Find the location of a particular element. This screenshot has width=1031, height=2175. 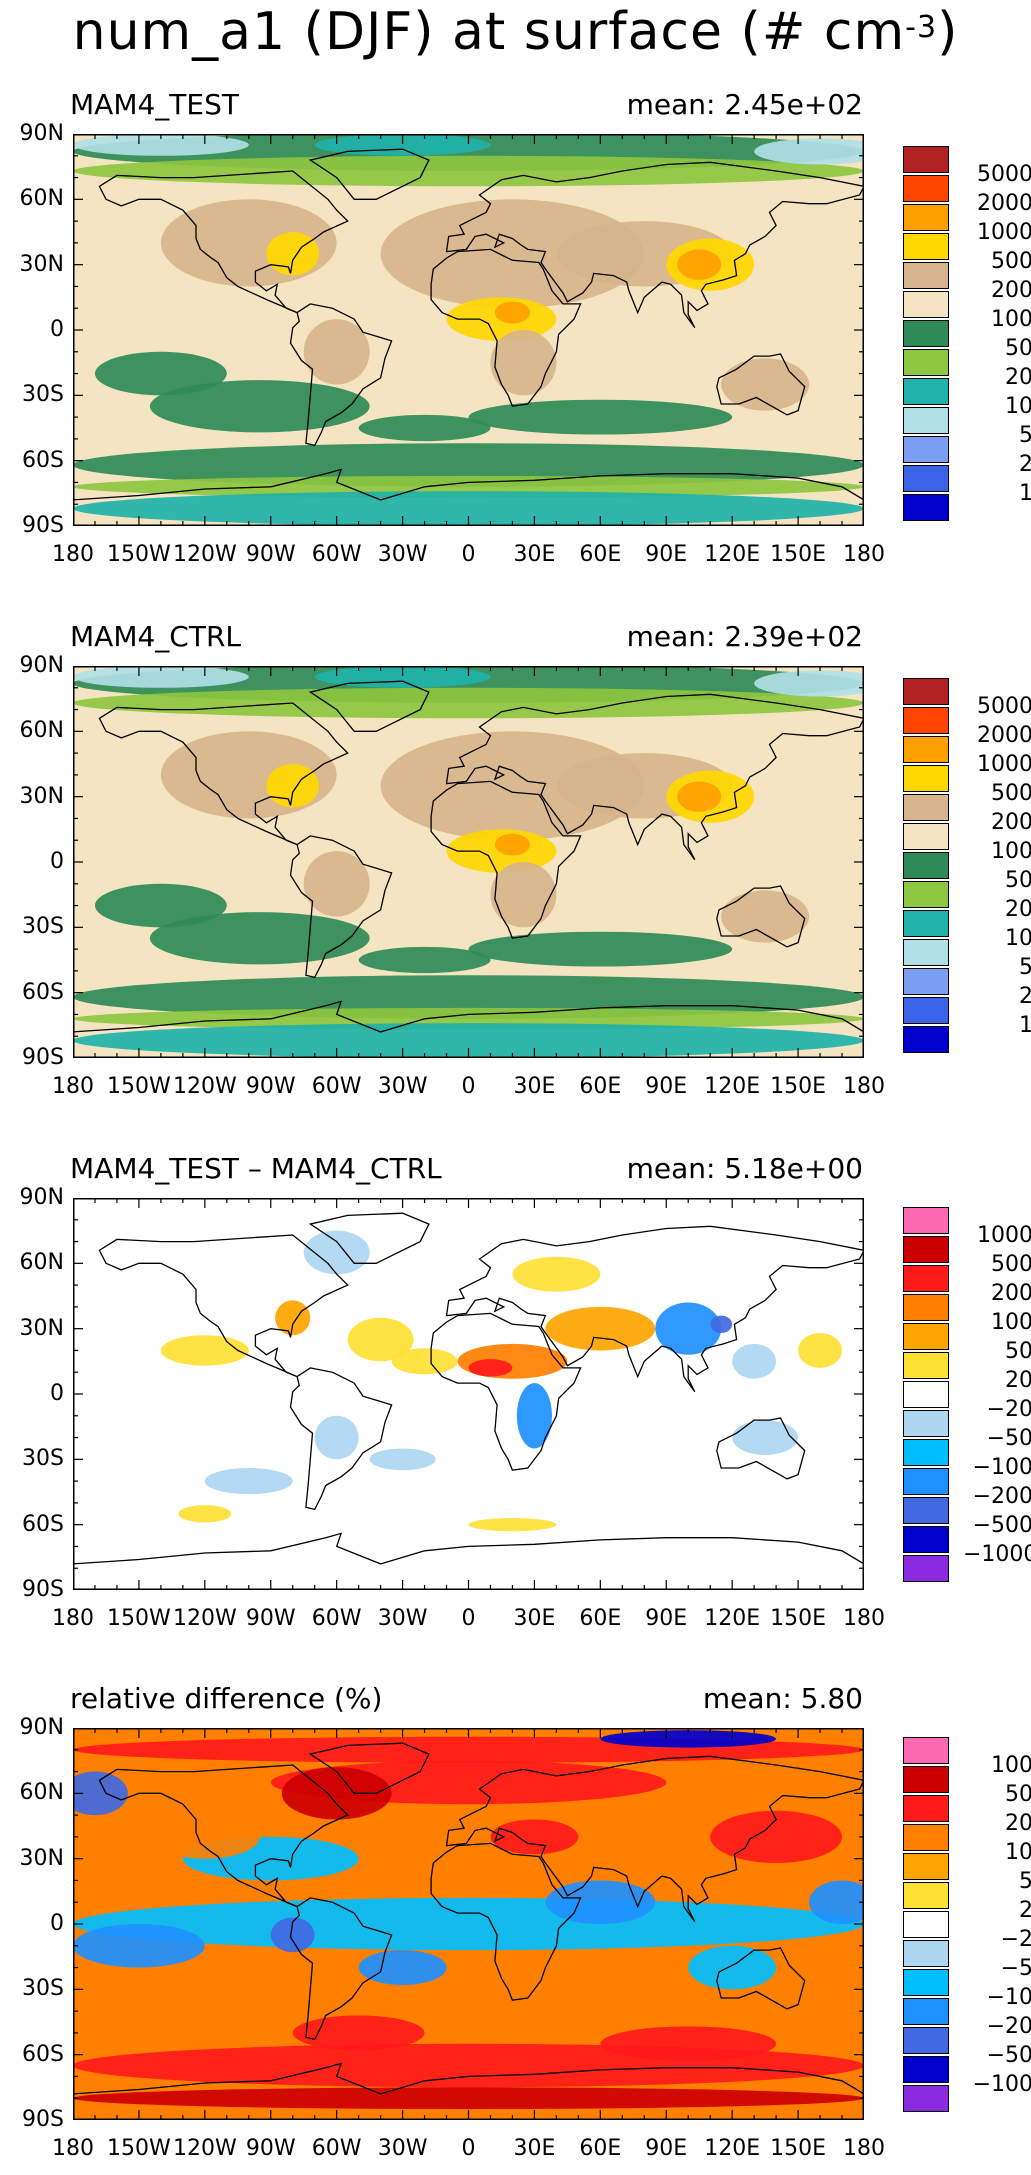

longitude-label: 30E is located at coordinates (534, 2148).